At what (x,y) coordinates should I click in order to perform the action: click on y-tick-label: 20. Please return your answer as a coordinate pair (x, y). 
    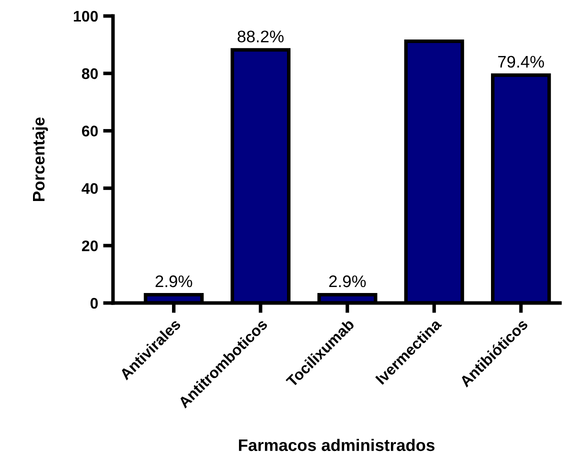
    Looking at the image, I should click on (90, 246).